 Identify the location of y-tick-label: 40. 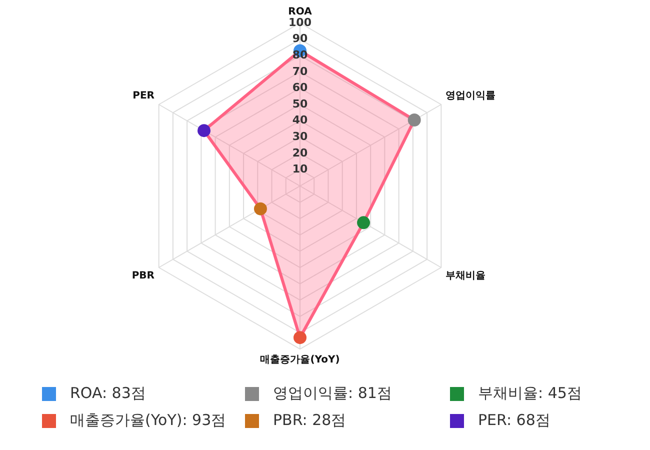
(300, 120).